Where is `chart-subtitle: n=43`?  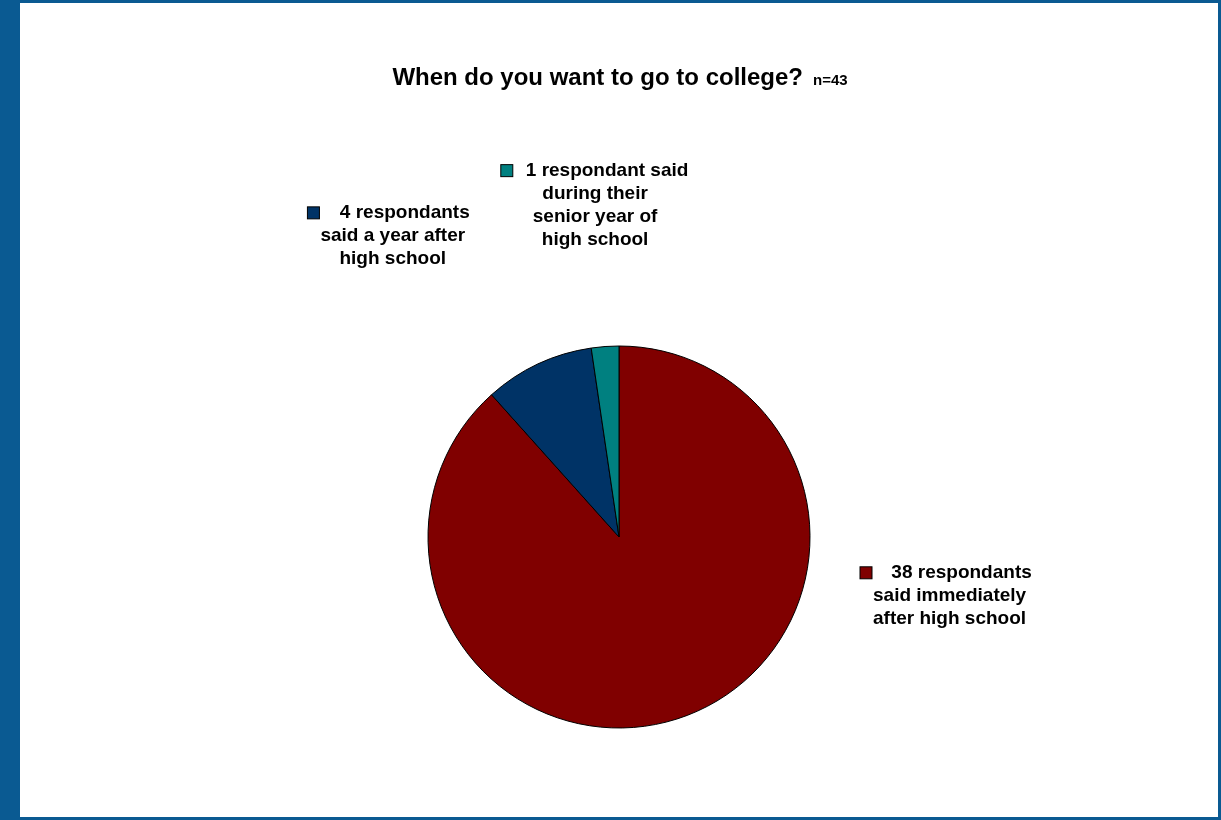
chart-subtitle: n=43 is located at coordinates (830, 79).